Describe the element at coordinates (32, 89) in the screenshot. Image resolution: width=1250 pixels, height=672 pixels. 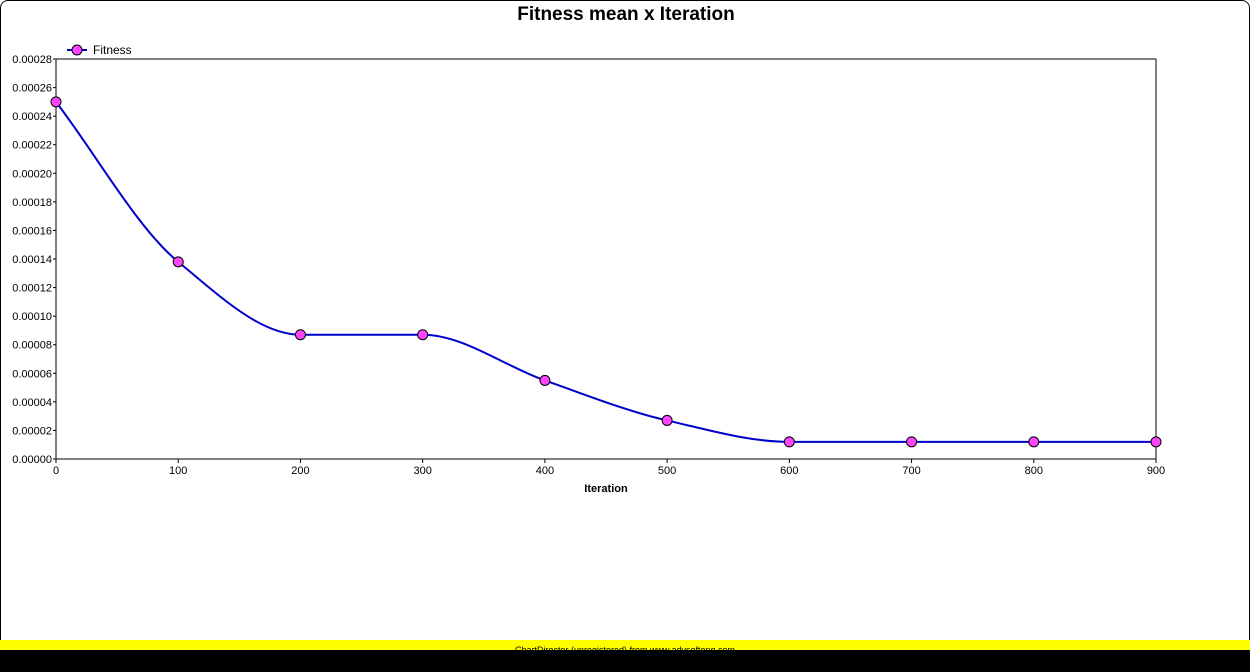
I see `y-tick-label: 0.00026` at that location.